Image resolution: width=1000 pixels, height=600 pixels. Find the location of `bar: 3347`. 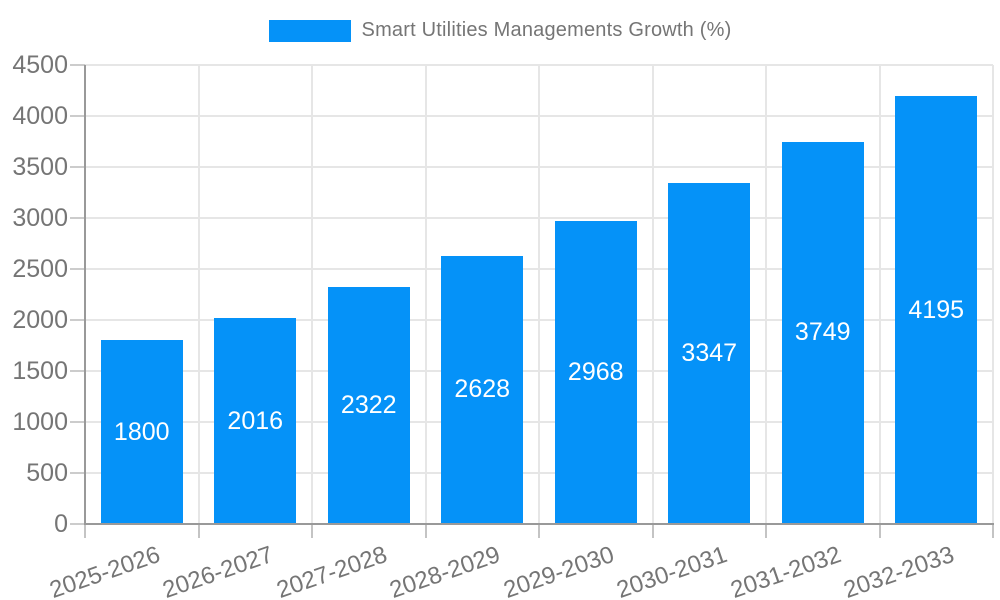

bar: 3347 is located at coordinates (709, 353).